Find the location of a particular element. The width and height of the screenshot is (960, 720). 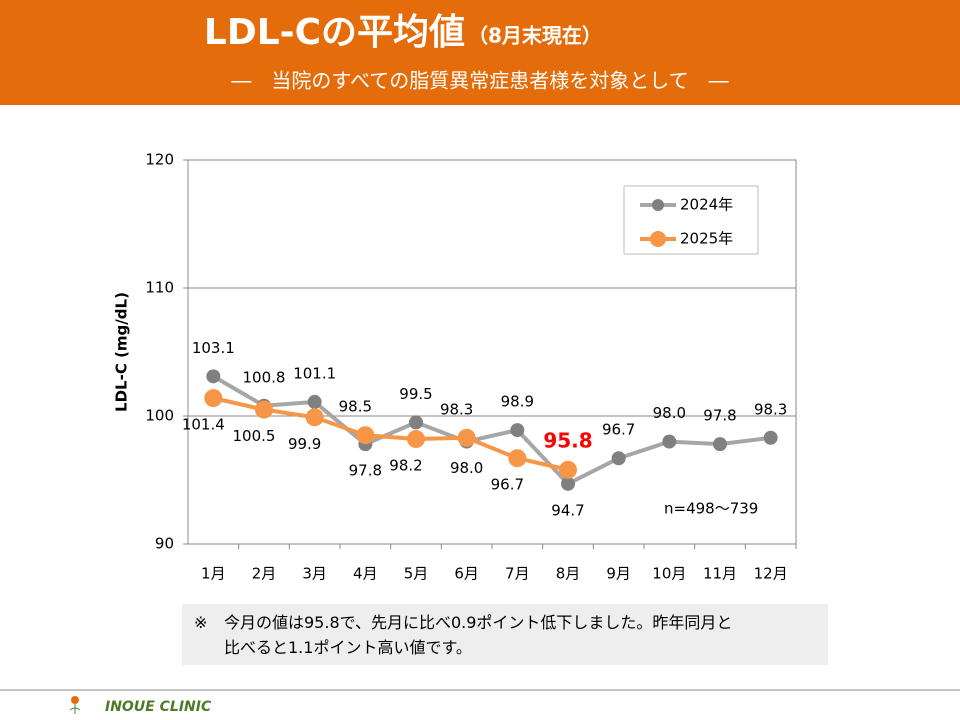

data-label: 98.9 is located at coordinates (517, 402).